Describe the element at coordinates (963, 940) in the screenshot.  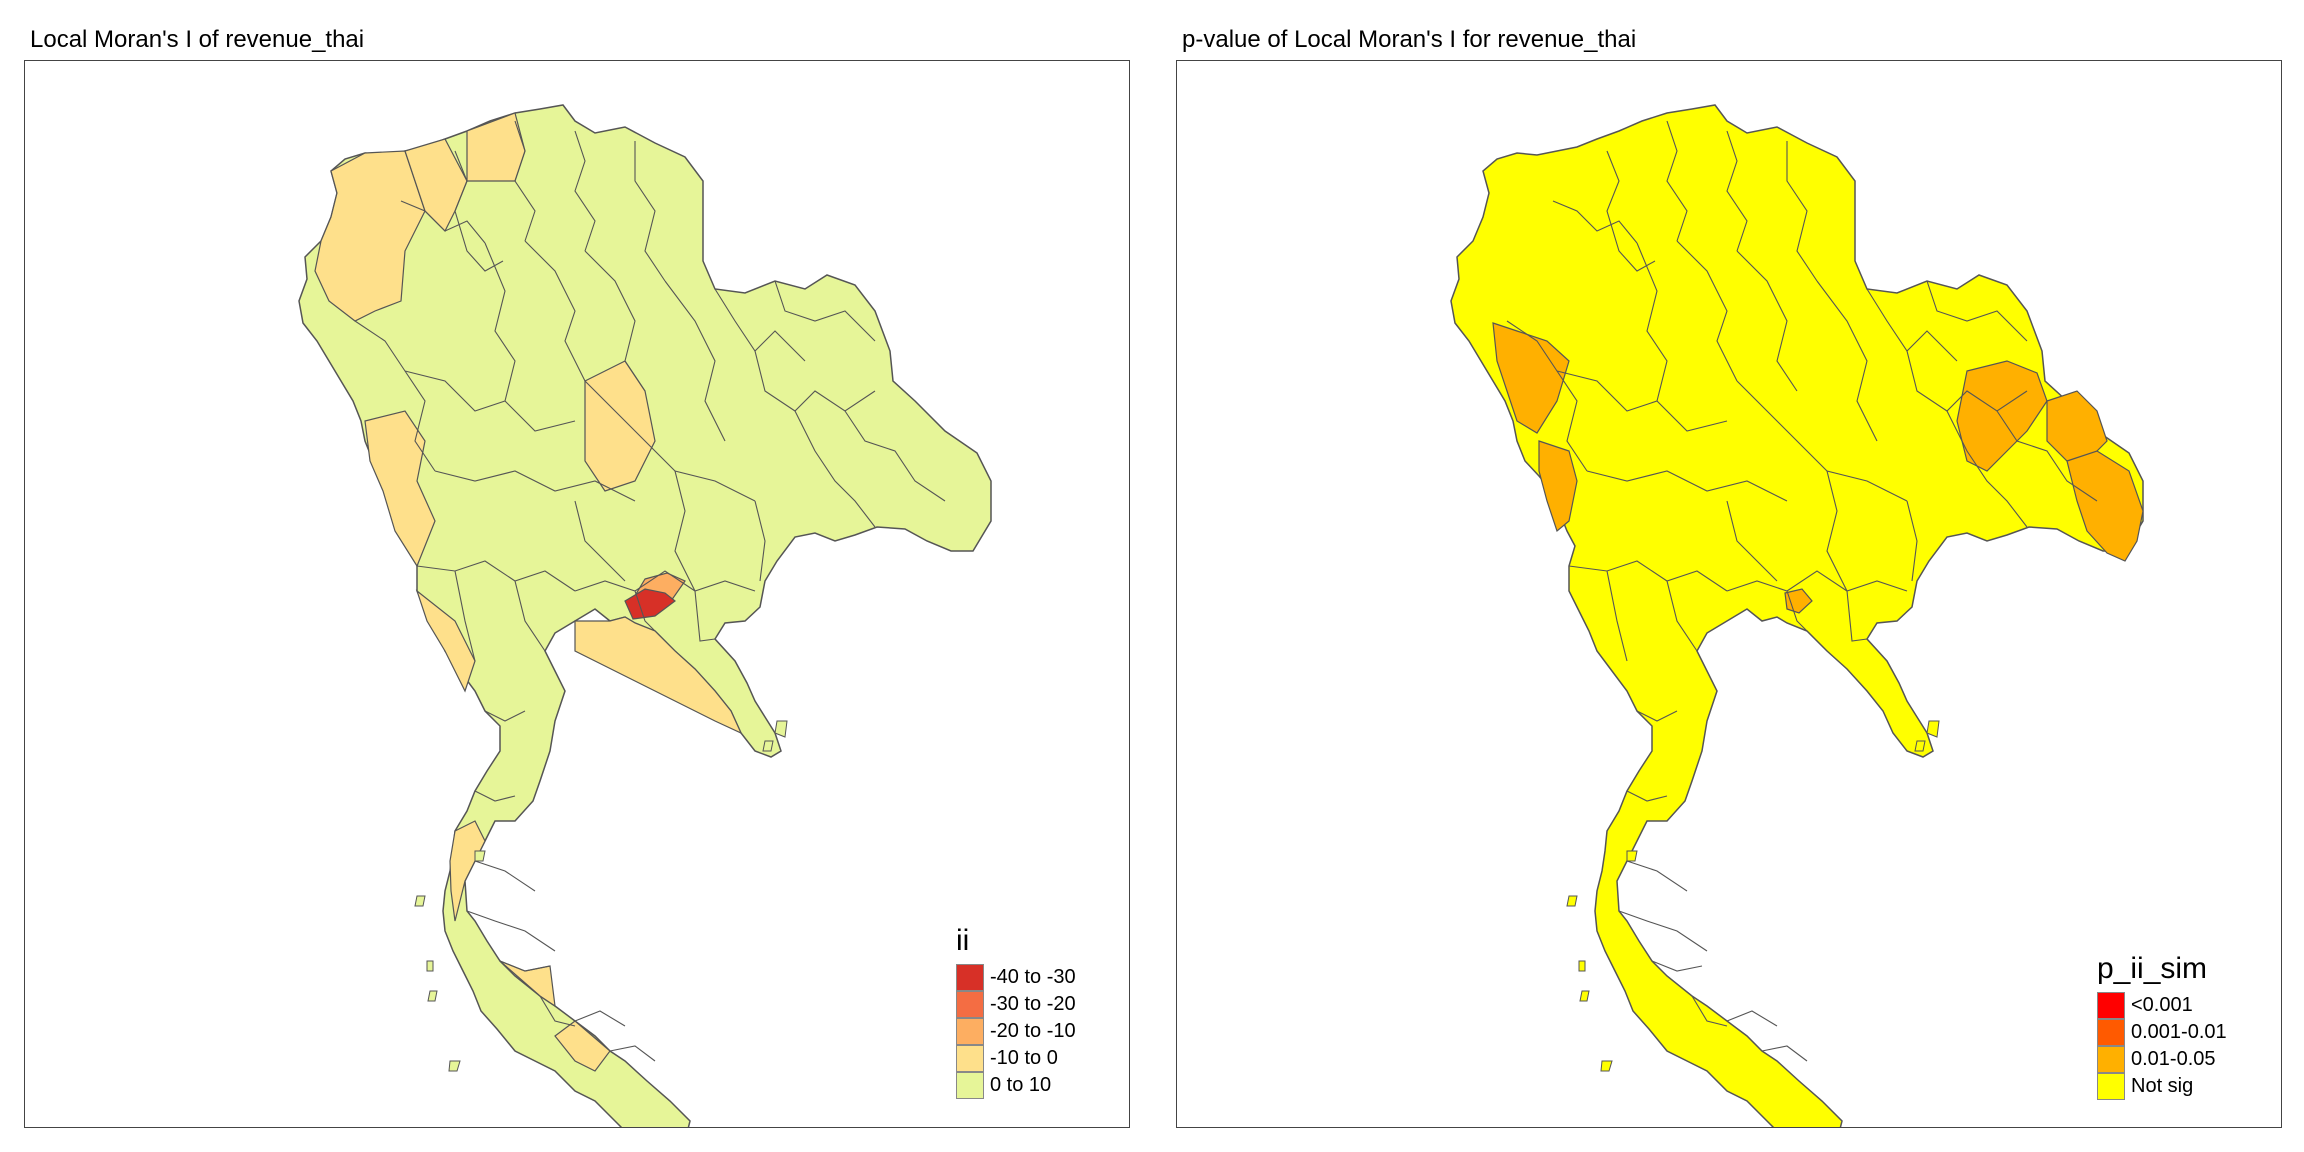
I see `left-legend-title: ii` at that location.